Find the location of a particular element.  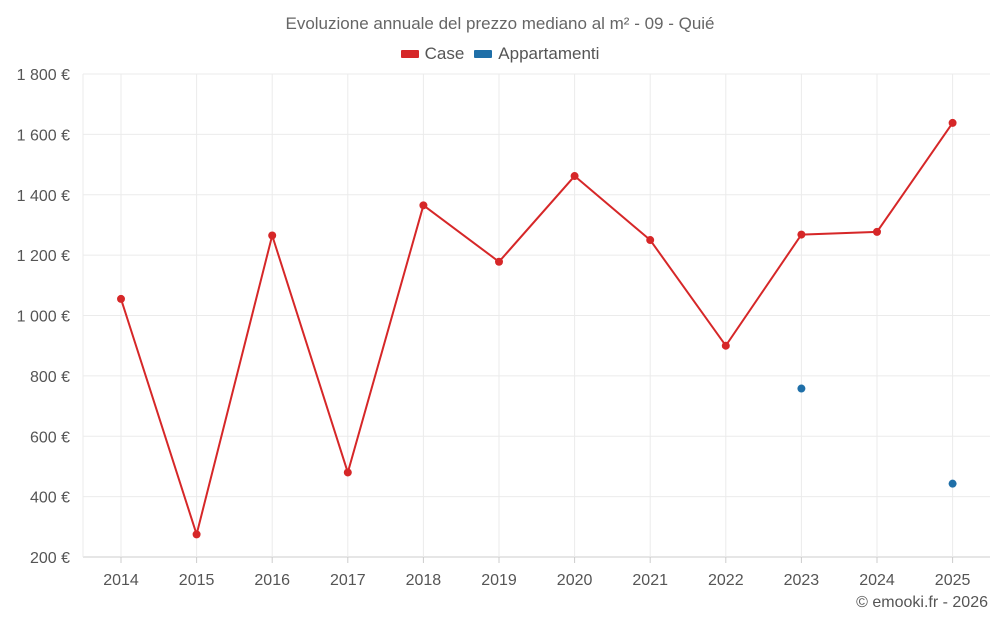

x-tick-label: 2020 is located at coordinates (575, 580).